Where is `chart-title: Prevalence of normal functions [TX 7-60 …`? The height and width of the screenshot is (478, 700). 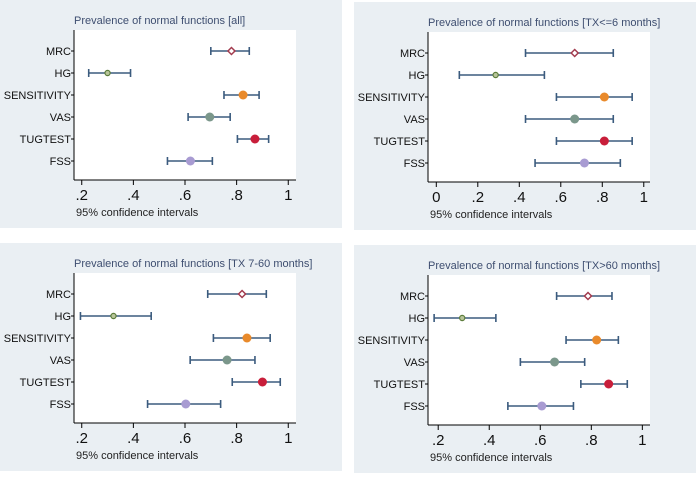 chart-title: Prevalence of normal functions [TX 7-60 … is located at coordinates (193, 264).